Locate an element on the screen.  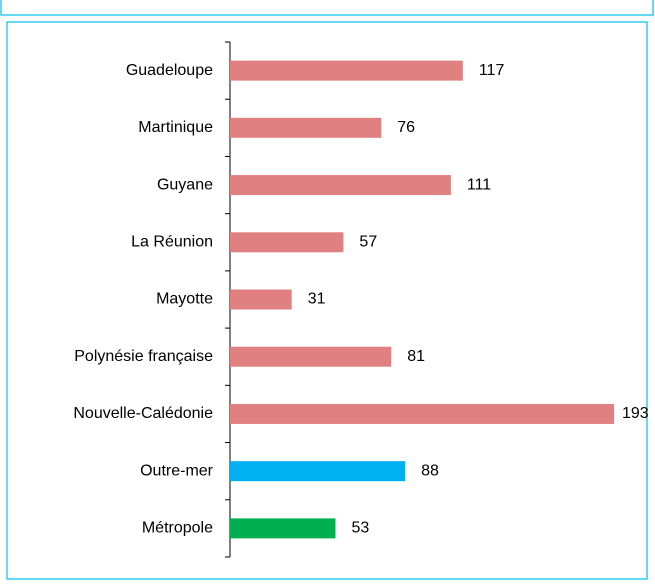
category-label: Guadeloupe is located at coordinates (169, 70).